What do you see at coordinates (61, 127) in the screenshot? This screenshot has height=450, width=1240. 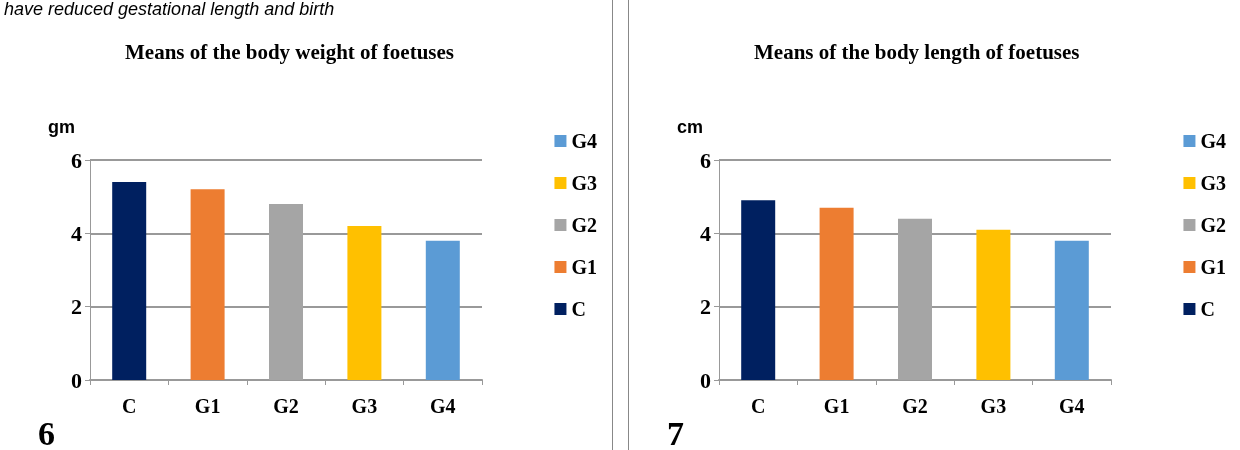 I see `y-axis-title: gm` at bounding box center [61, 127].